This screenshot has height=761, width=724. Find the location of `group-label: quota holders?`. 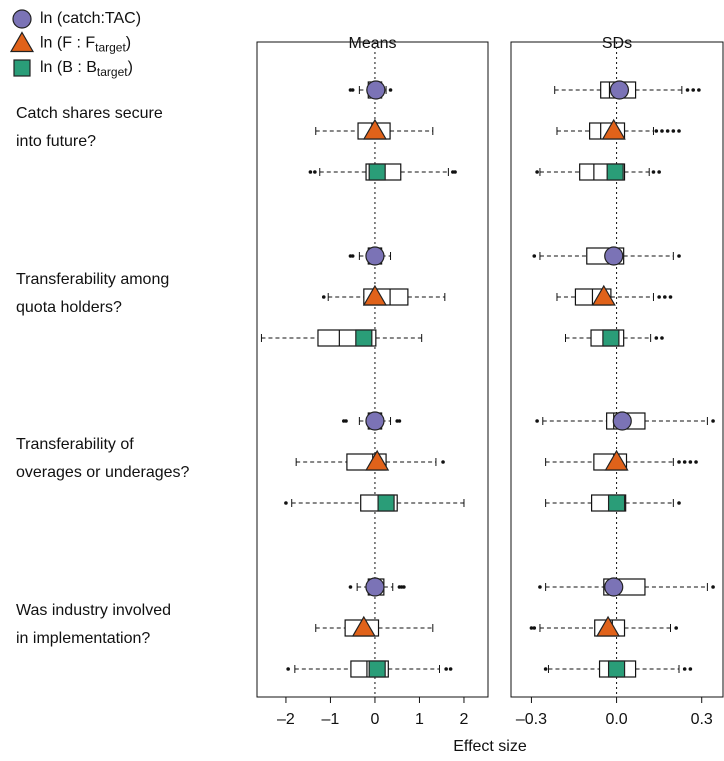

group-label: quota holders? is located at coordinates (69, 307).